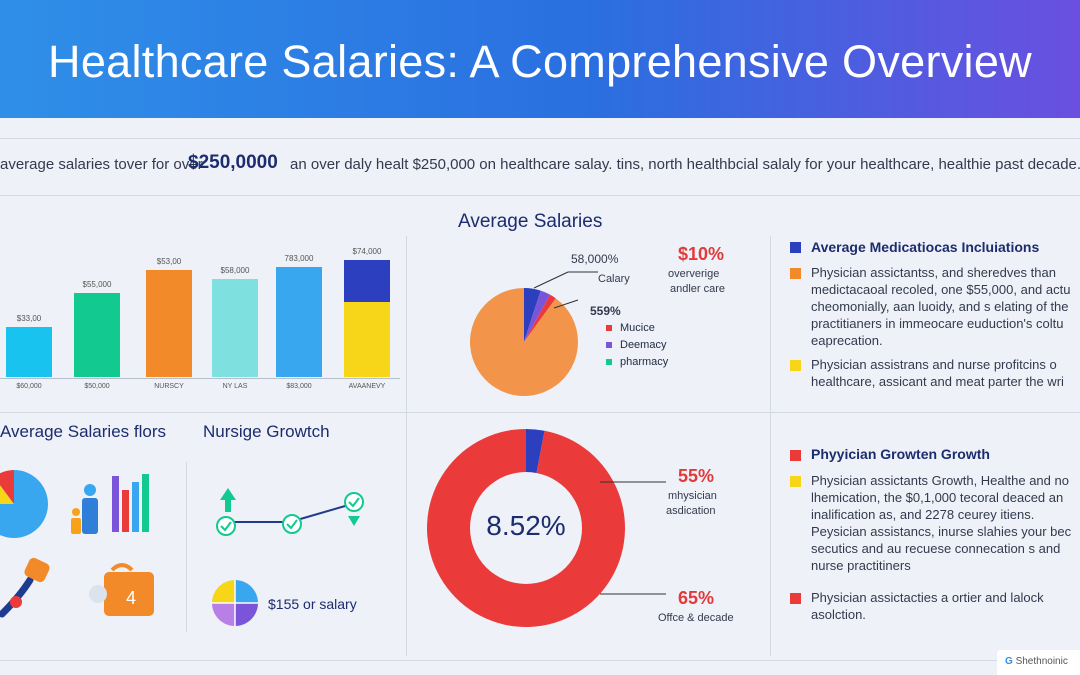 Image resolution: width=1080 pixels, height=675 pixels. What do you see at coordinates (565, 290) in the screenshot?
I see `pie-callout-lines` at bounding box center [565, 290].